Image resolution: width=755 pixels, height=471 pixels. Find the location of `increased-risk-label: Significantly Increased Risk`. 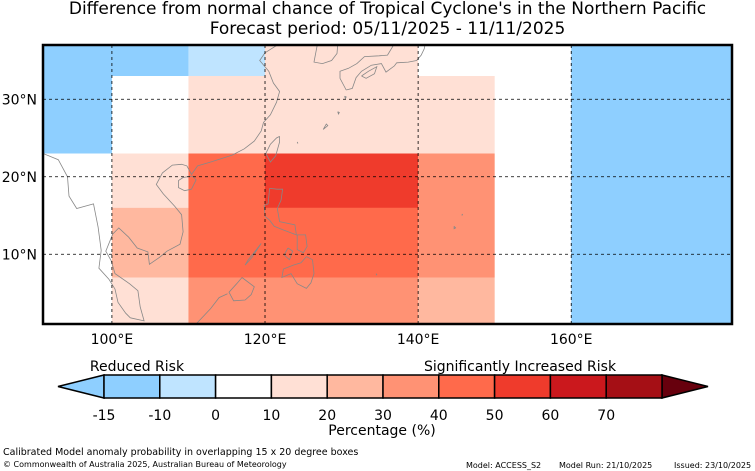

increased-risk-label: Significantly Increased Risk is located at coordinates (520, 367).